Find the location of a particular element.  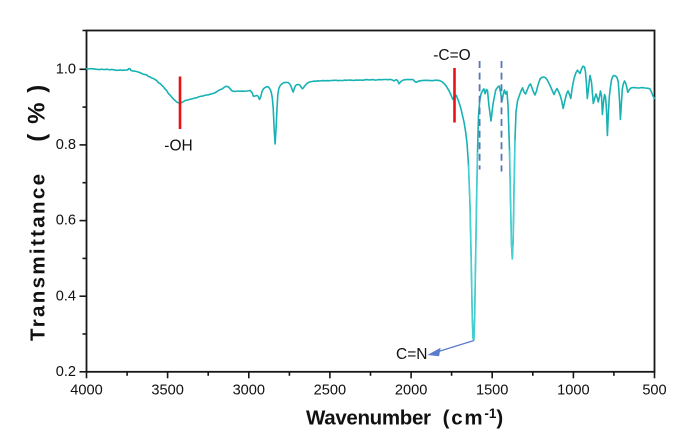

svg-text: 1500 is located at coordinates (492, 391).